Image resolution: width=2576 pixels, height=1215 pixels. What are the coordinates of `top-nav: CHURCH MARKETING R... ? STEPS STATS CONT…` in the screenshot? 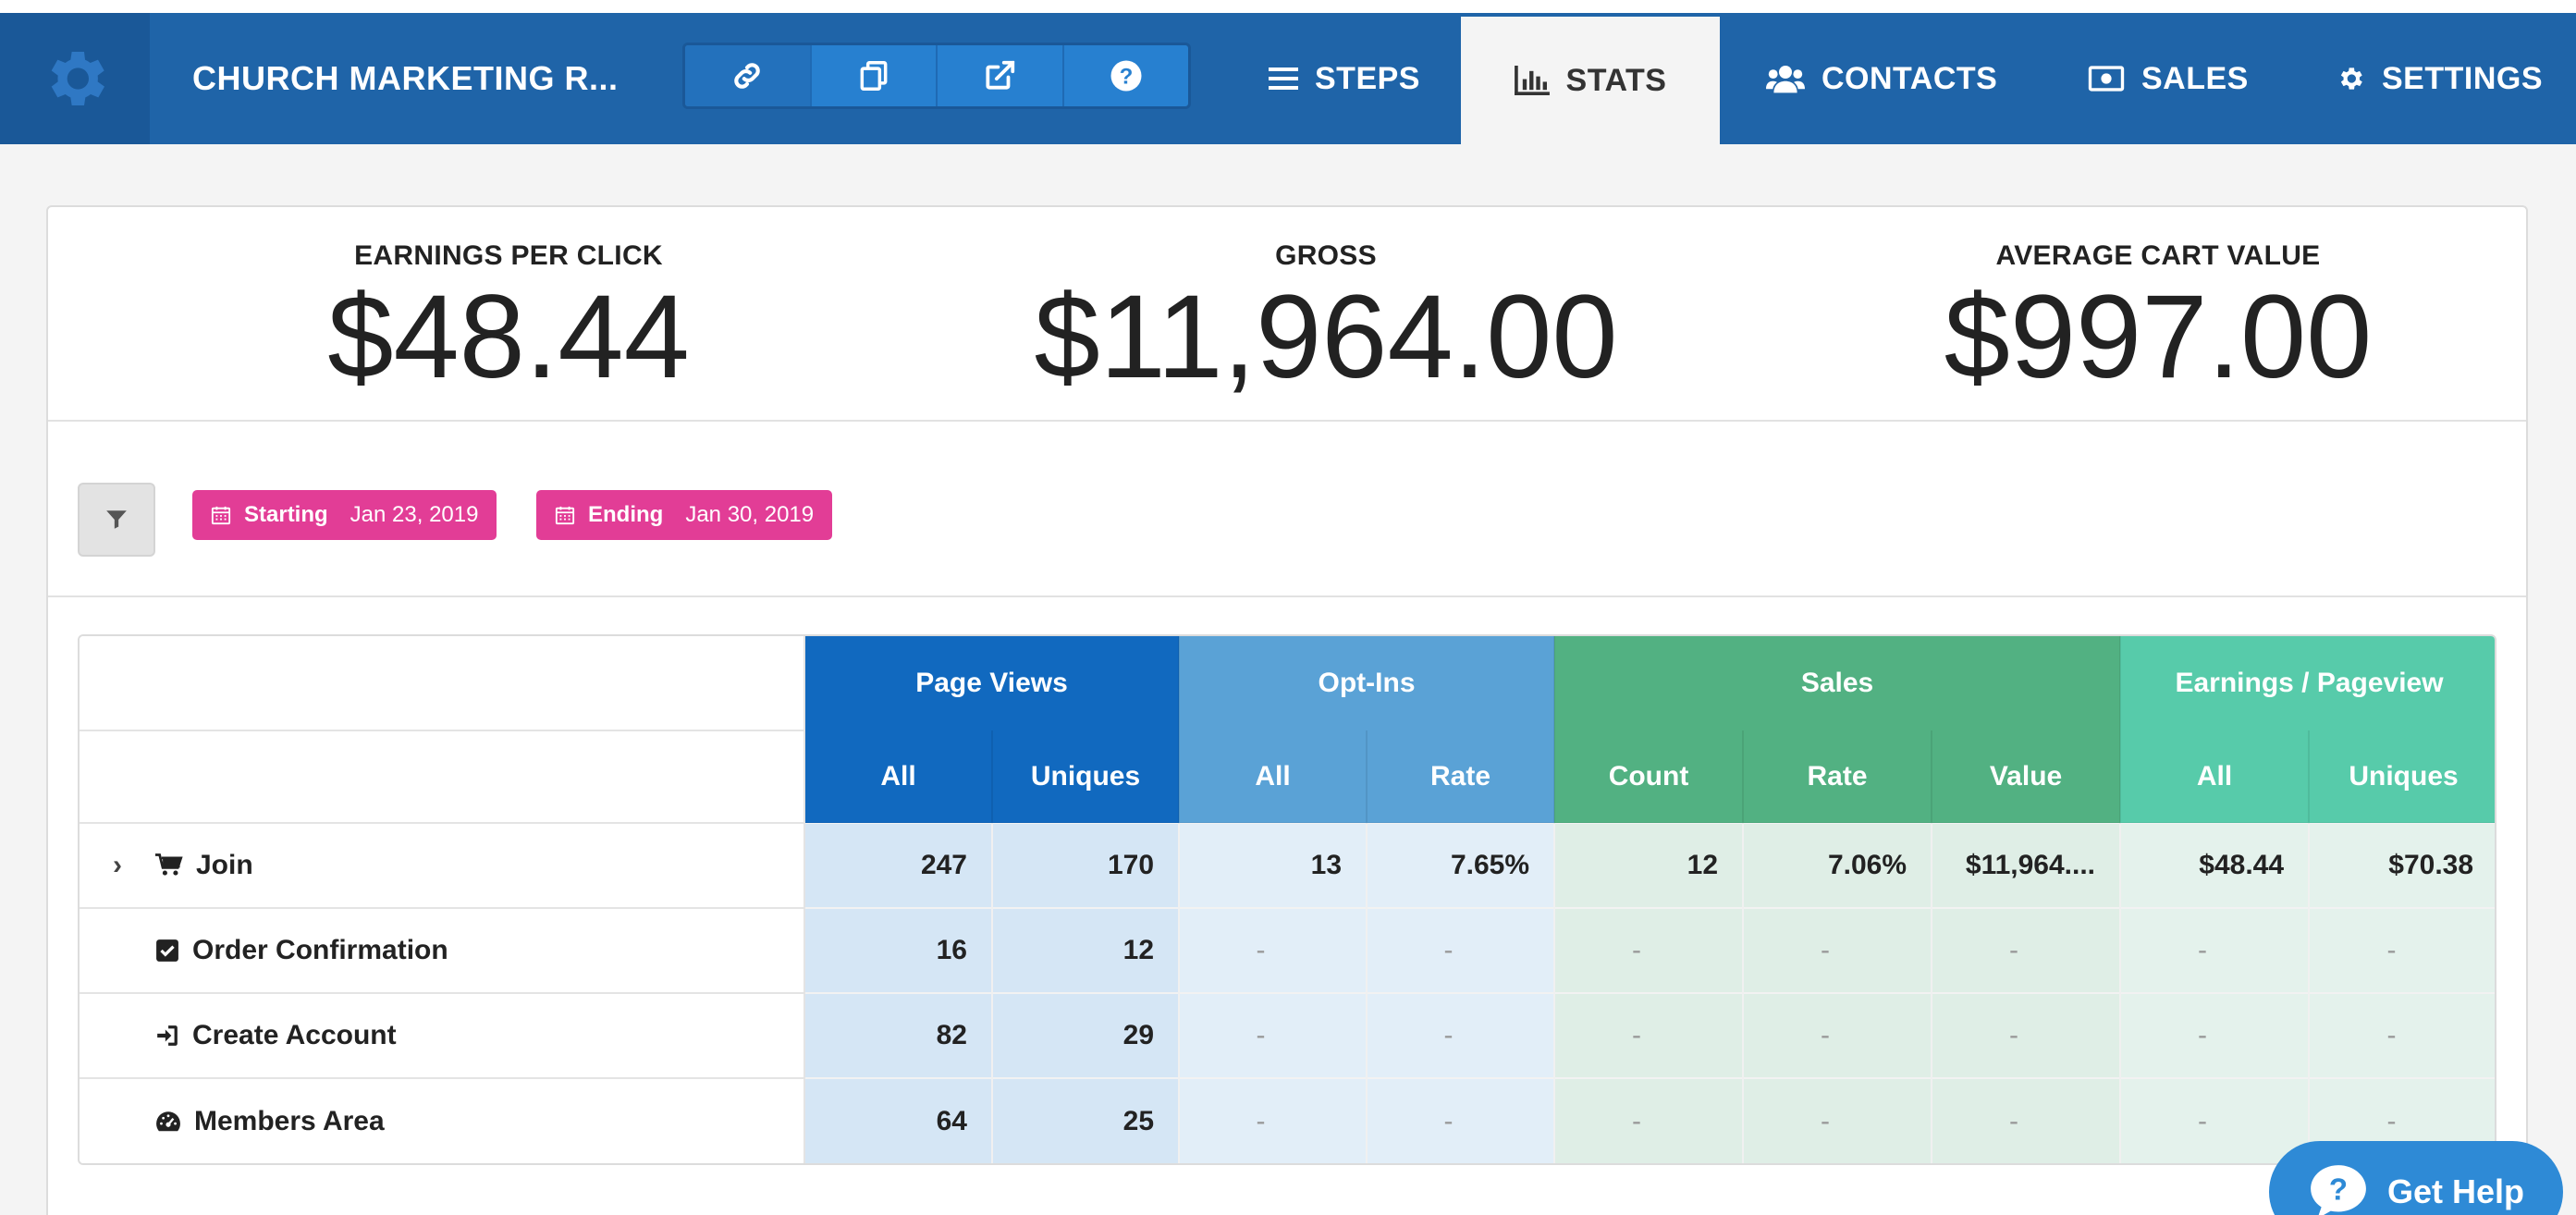 It's located at (1288, 78).